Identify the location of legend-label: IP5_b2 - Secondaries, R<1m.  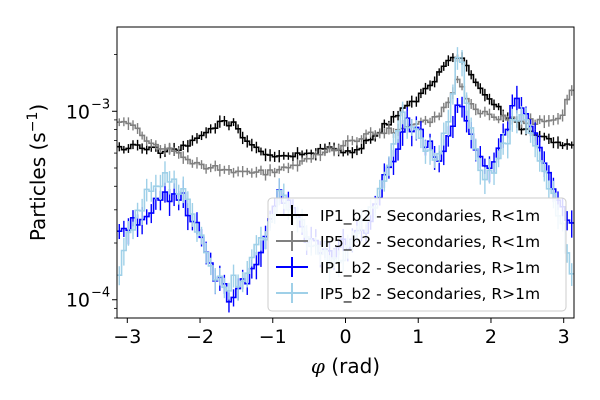
(430, 242).